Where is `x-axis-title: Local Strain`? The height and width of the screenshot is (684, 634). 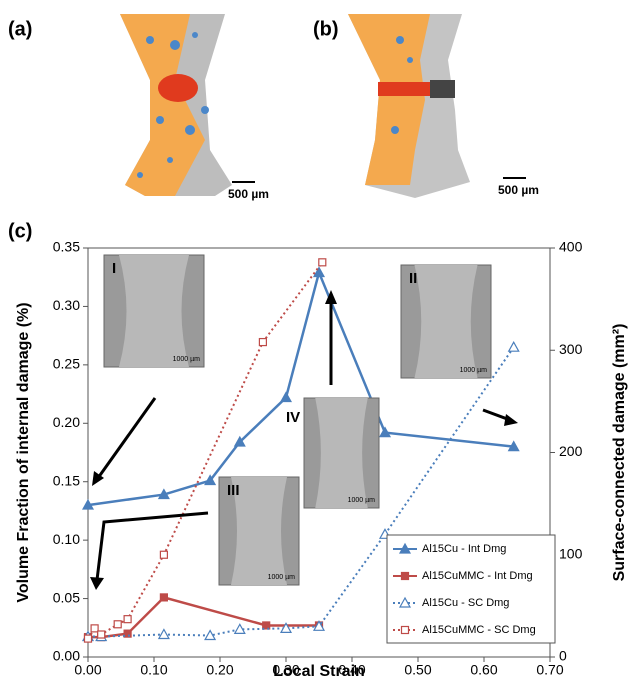
x-axis-title: Local Strain is located at coordinates (319, 671).